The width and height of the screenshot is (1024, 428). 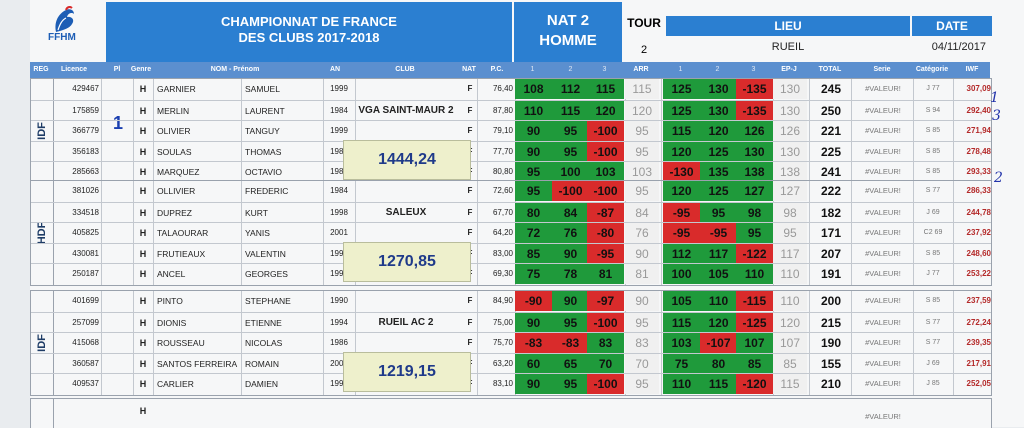 I want to click on tour-label: TOUR, so click(x=644, y=23).